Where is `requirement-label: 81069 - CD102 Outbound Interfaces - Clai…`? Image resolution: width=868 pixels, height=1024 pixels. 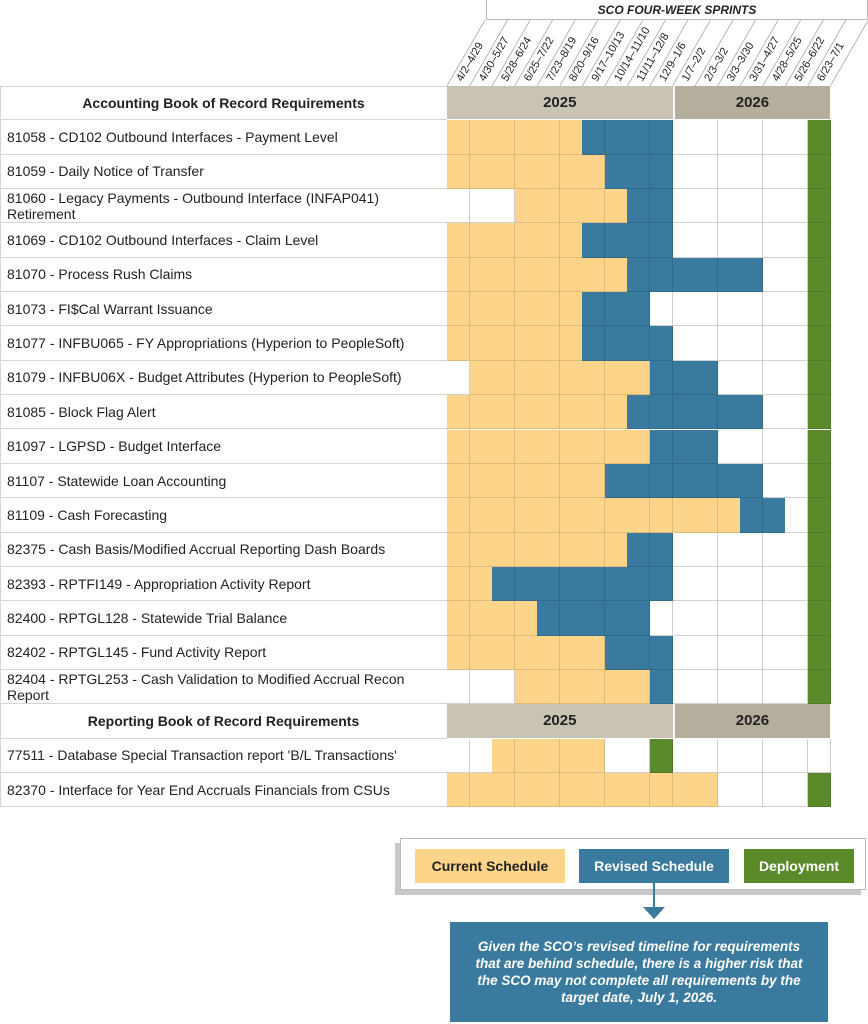 requirement-label: 81069 - CD102 Outbound Interfaces - Clai… is located at coordinates (223, 240).